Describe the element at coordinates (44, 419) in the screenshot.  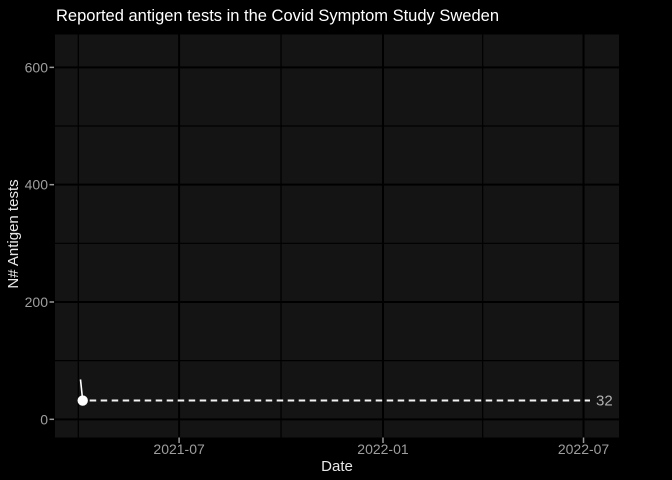
I see `y-tick-label: 0` at that location.